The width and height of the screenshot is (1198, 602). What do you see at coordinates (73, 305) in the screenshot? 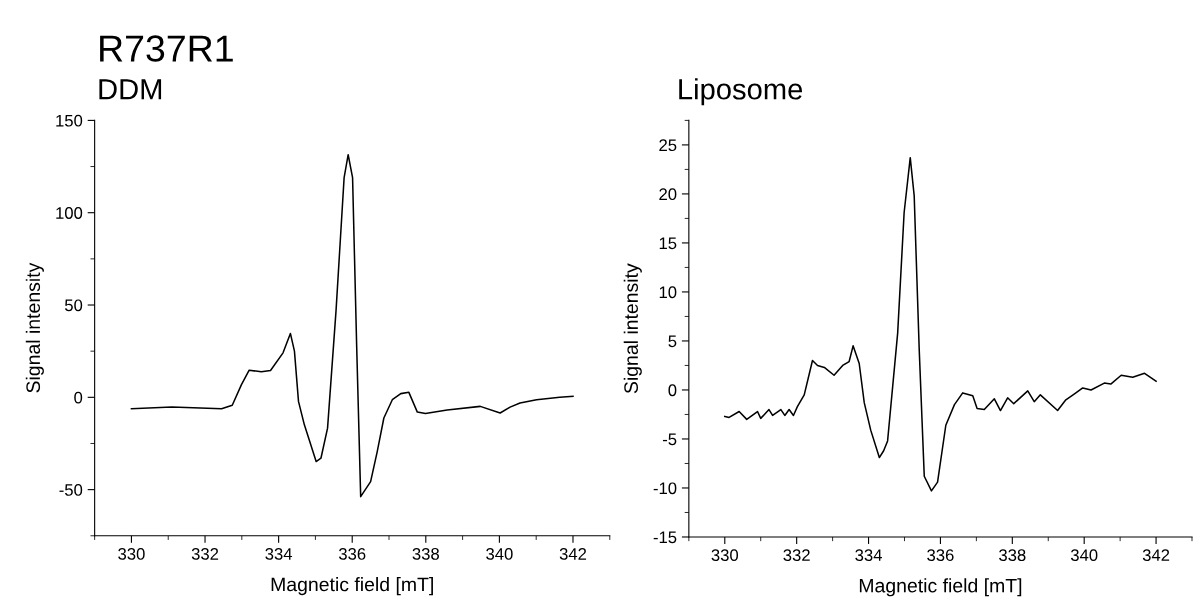
I see `y-tick-label: 50` at bounding box center [73, 305].